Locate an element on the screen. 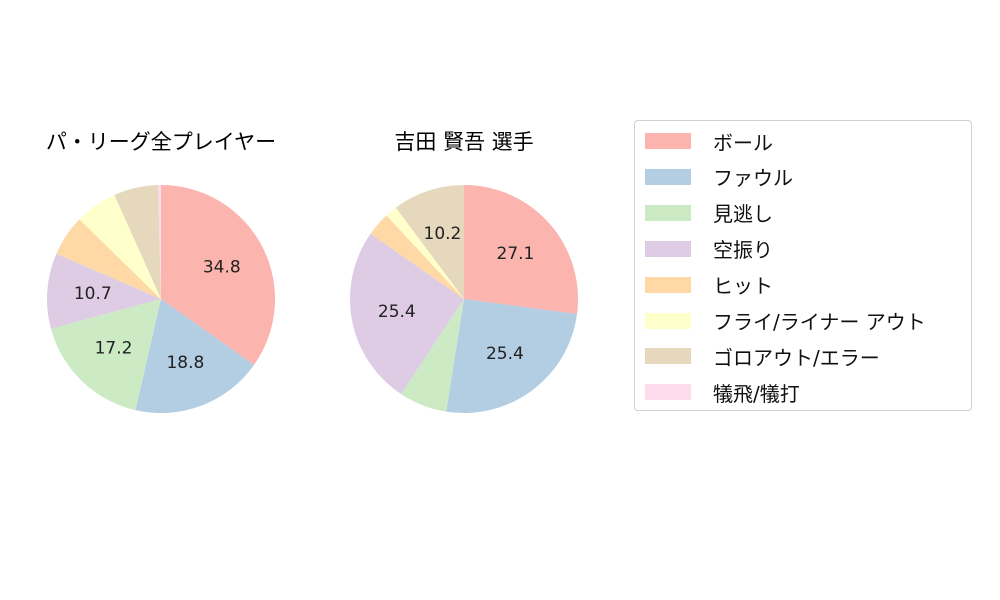  legend-item: 空振り is located at coordinates (709, 250).